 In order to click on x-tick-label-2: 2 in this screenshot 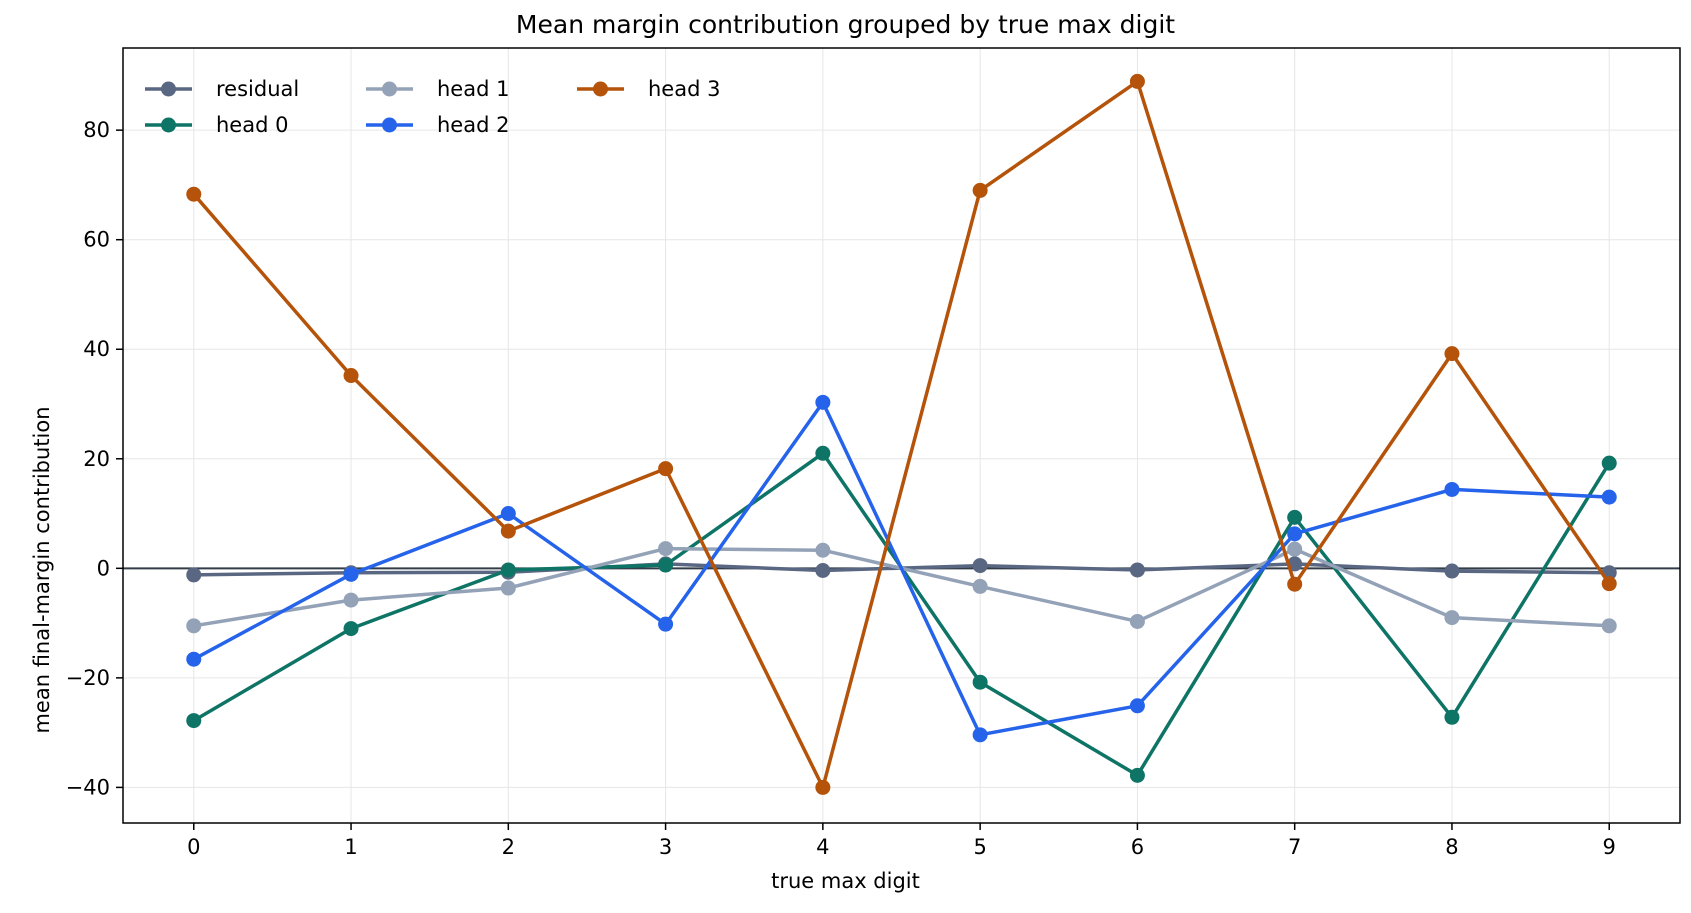, I will do `click(508, 847)`.